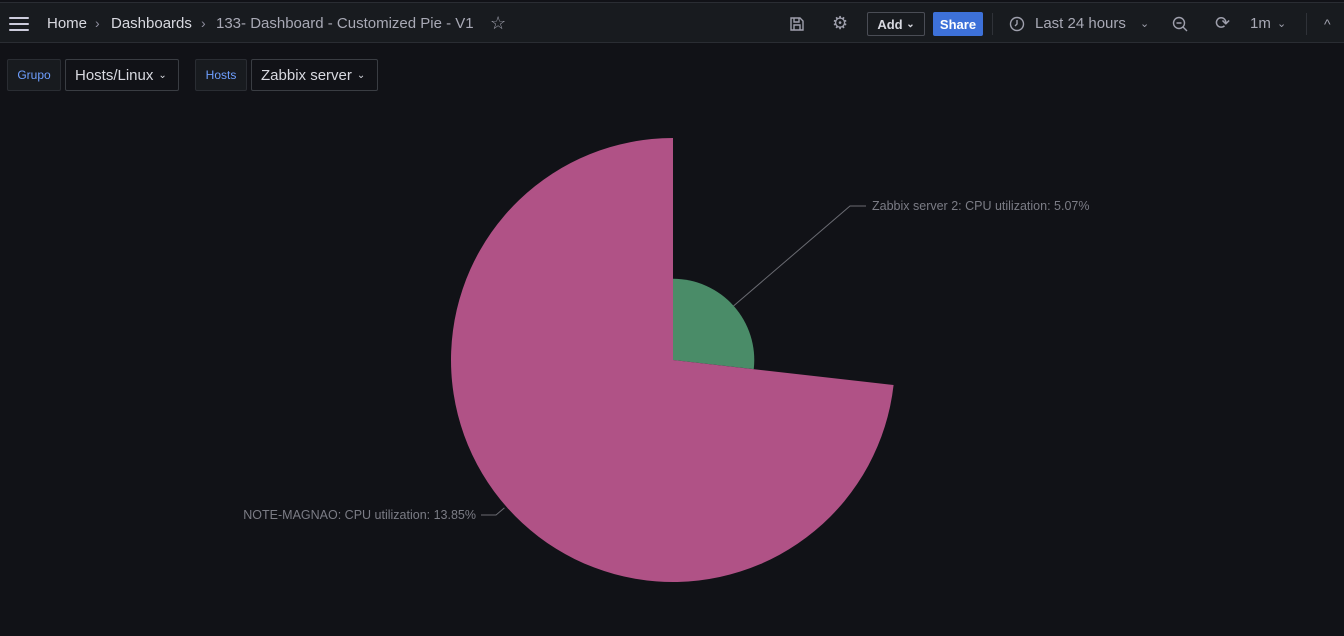 The image size is (1344, 636). I want to click on share-button: Share, so click(958, 24).